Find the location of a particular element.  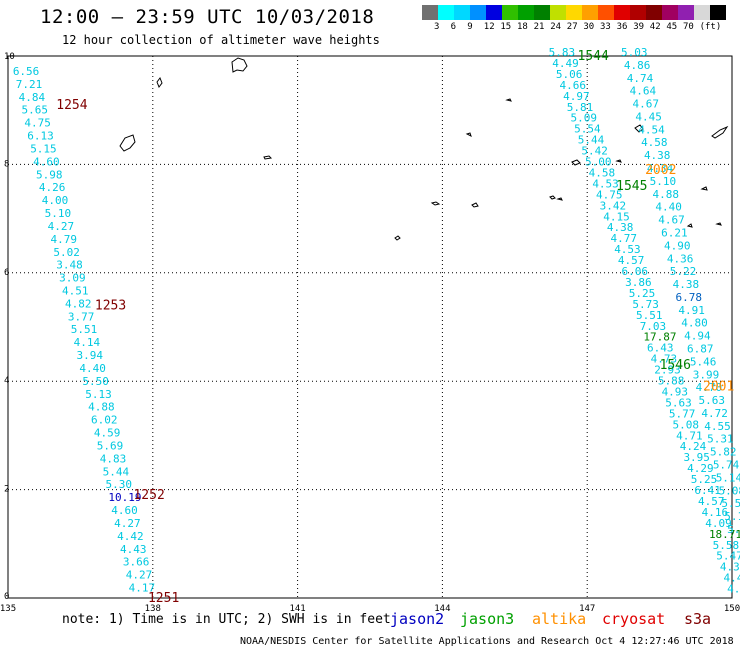

swh-value-label: 5.31 is located at coordinates (733, 529).